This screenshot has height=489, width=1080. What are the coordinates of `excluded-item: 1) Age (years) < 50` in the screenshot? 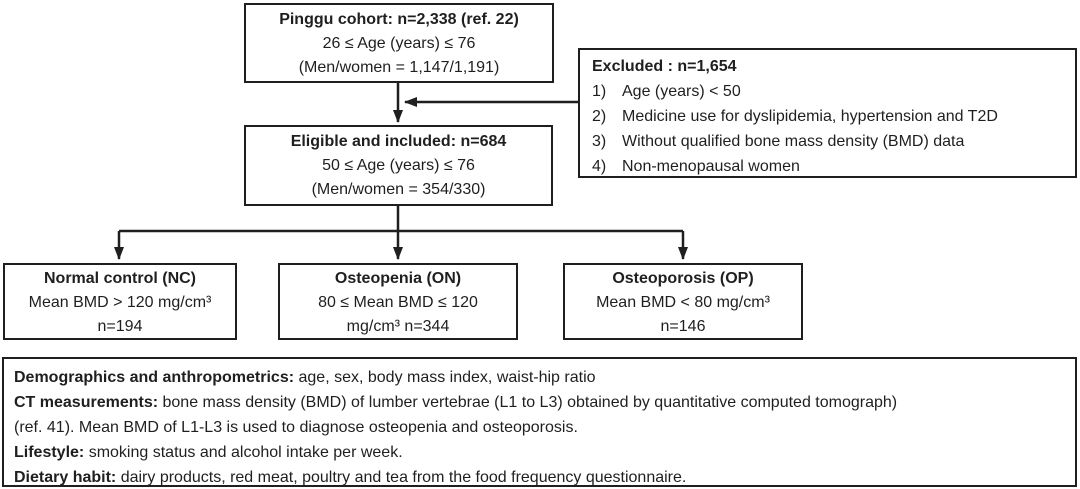 It's located at (830, 91).